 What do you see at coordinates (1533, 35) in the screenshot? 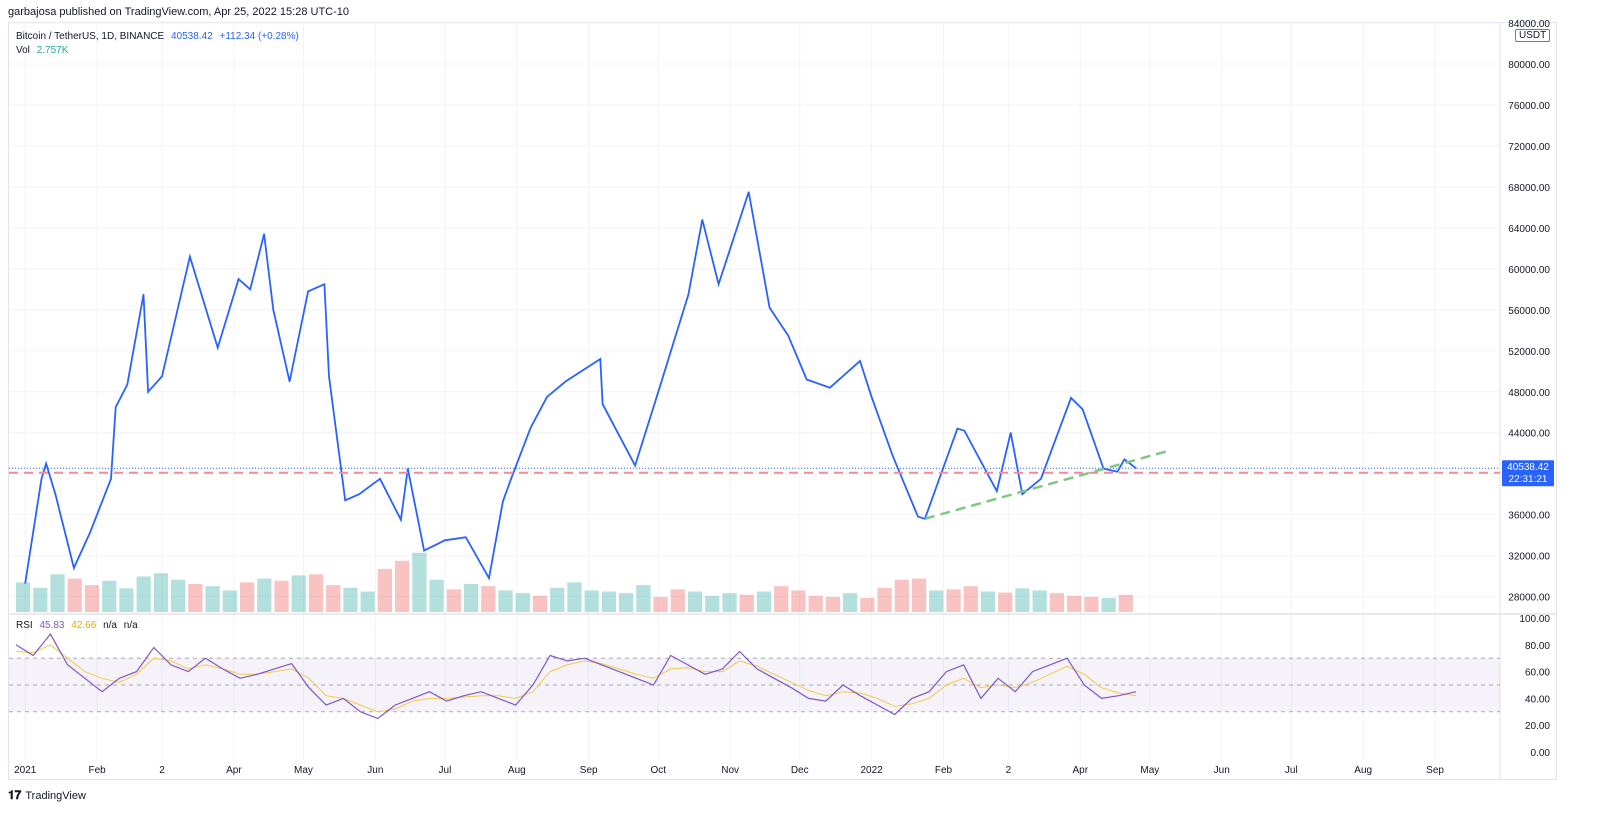
I see `currency-label: USDT` at bounding box center [1533, 35].